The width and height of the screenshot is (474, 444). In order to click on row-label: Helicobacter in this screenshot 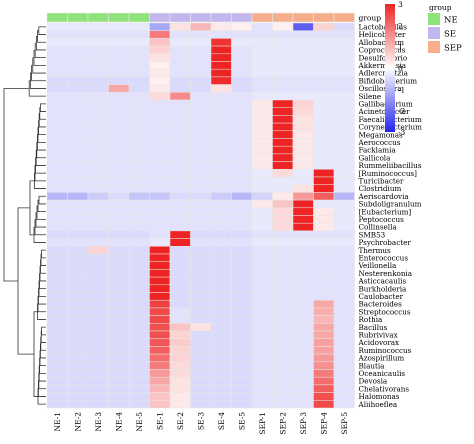, I will do `click(383, 34)`.